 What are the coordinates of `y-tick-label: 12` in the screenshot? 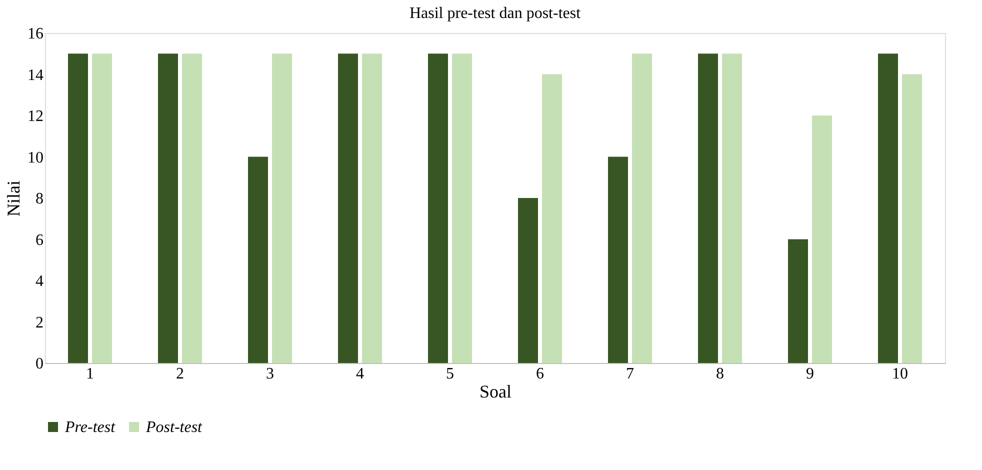 It's located at (36, 116).